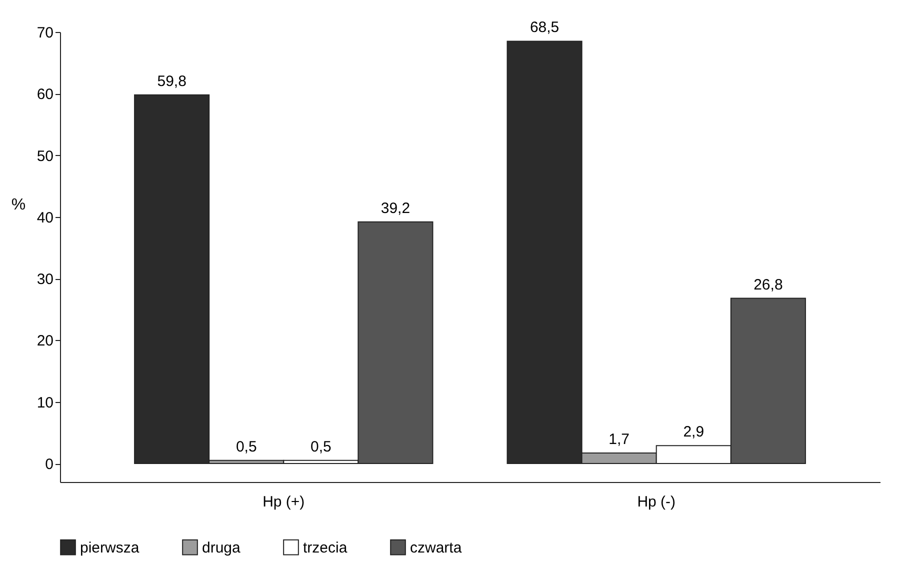  I want to click on legend-label: trzecia, so click(325, 547).